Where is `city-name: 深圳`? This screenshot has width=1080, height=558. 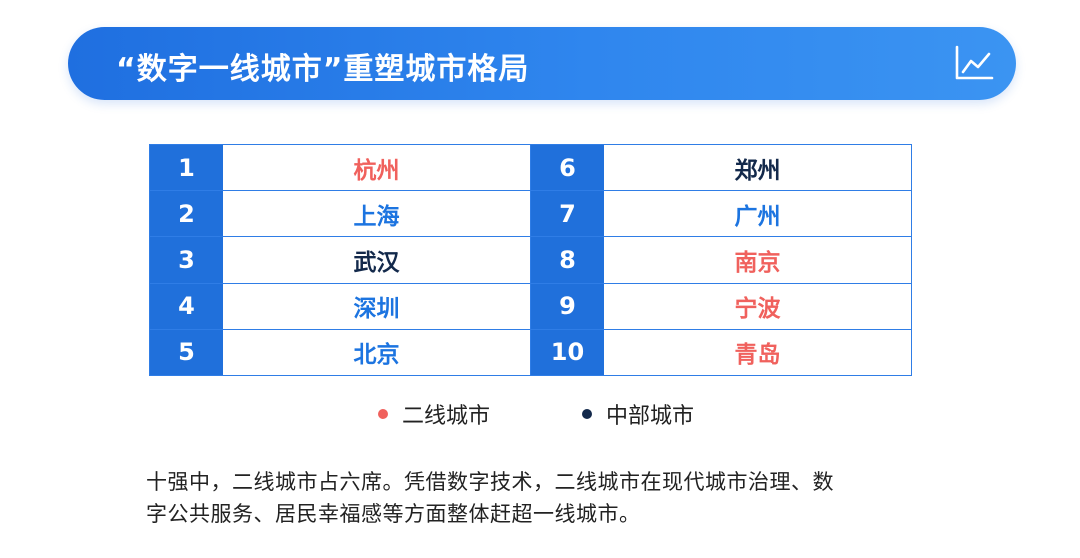 city-name: 深圳 is located at coordinates (376, 309).